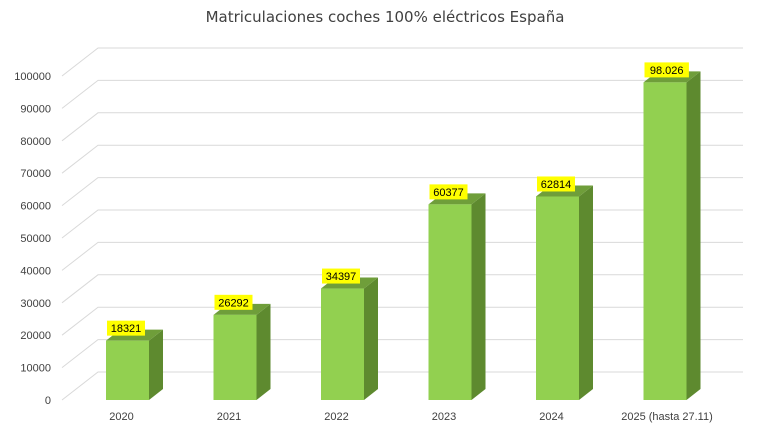 The height and width of the screenshot is (433, 770). What do you see at coordinates (444, 417) in the screenshot?
I see `x-tick-label: 2023` at bounding box center [444, 417].